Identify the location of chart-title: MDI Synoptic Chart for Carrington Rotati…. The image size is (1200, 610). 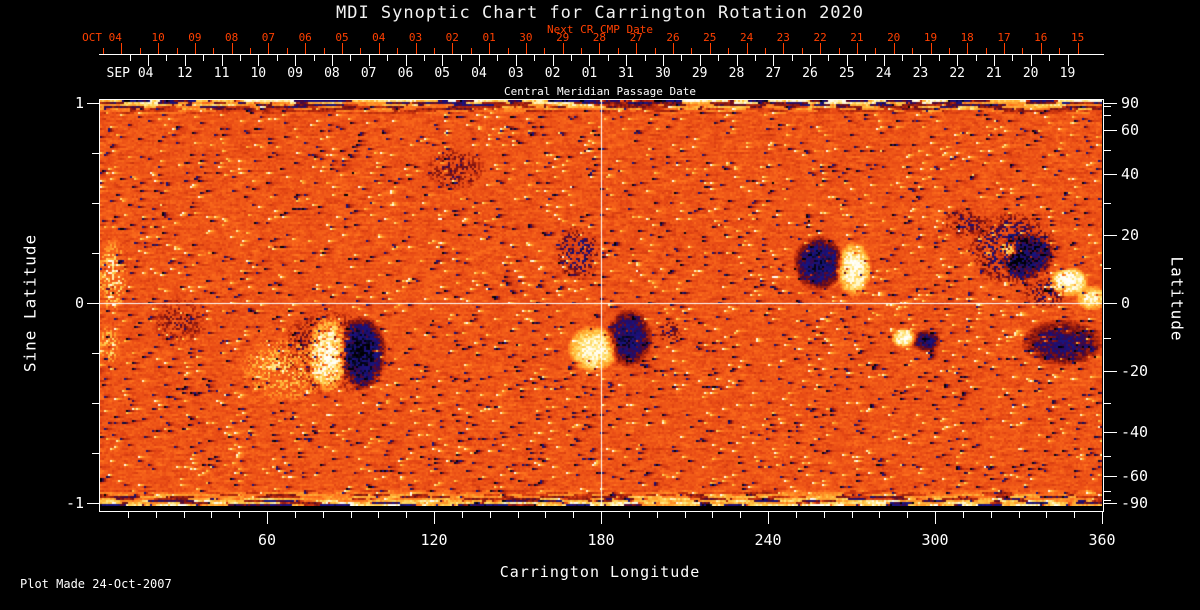
(600, 13).